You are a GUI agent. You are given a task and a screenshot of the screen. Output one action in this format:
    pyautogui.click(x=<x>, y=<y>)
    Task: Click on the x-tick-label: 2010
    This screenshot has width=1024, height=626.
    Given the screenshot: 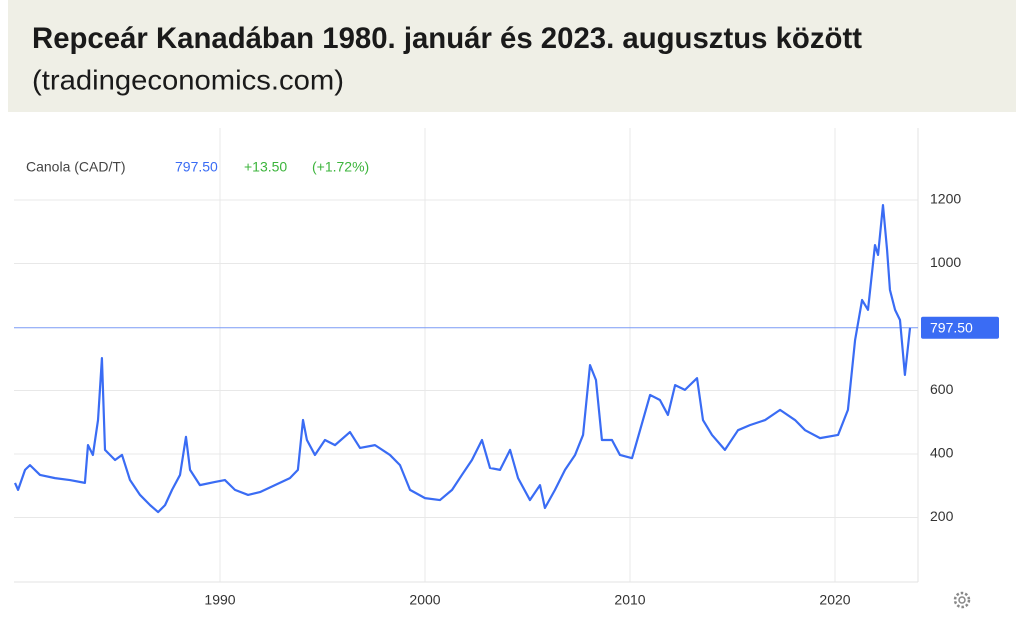 What is the action you would take?
    pyautogui.click(x=629, y=600)
    